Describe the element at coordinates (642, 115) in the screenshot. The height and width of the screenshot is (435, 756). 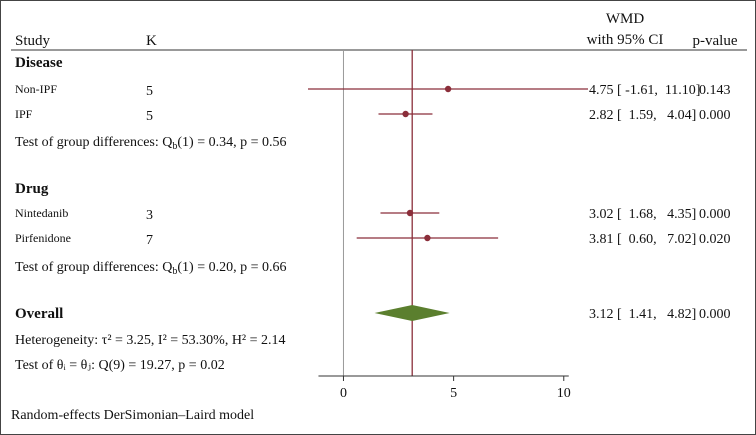
I see `ci-text: 2.82 [ 1.59, 4.04]` at that location.